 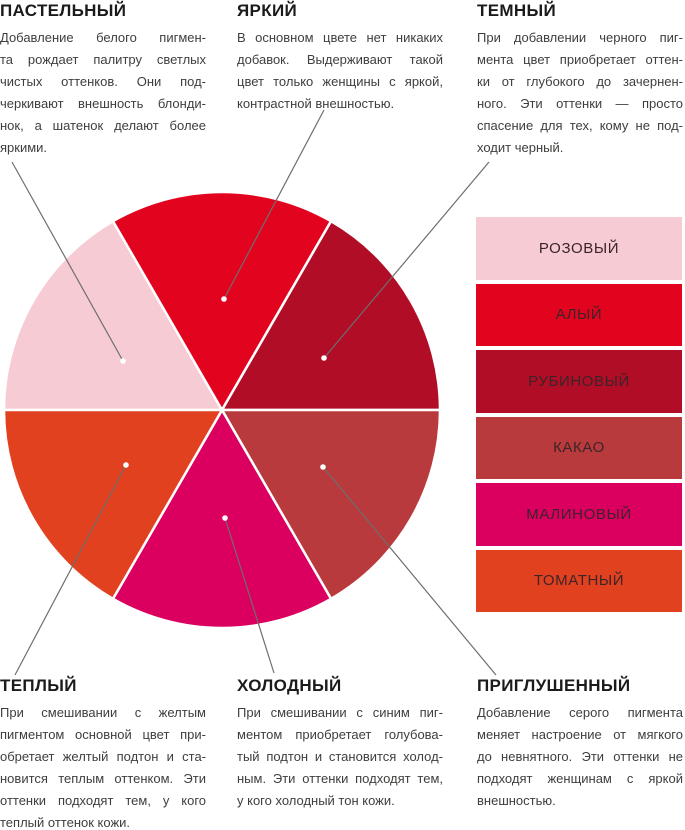 What do you see at coordinates (340, 81) in the screenshot?
I see `text-line: цвет только женщины с яркой,` at bounding box center [340, 81].